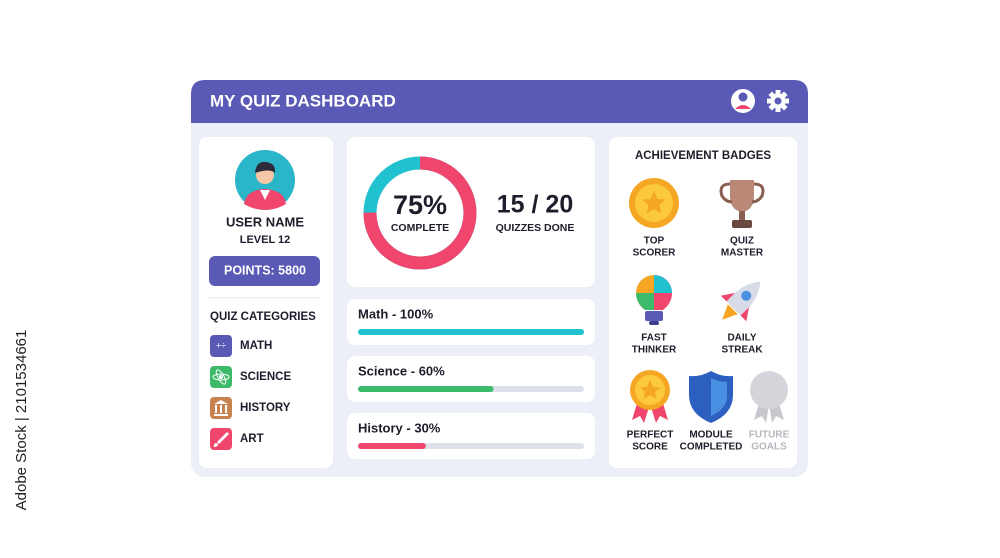 The width and height of the screenshot is (1000, 558). Describe the element at coordinates (535, 205) in the screenshot. I see `quizzes-value: 15 / 20` at that location.